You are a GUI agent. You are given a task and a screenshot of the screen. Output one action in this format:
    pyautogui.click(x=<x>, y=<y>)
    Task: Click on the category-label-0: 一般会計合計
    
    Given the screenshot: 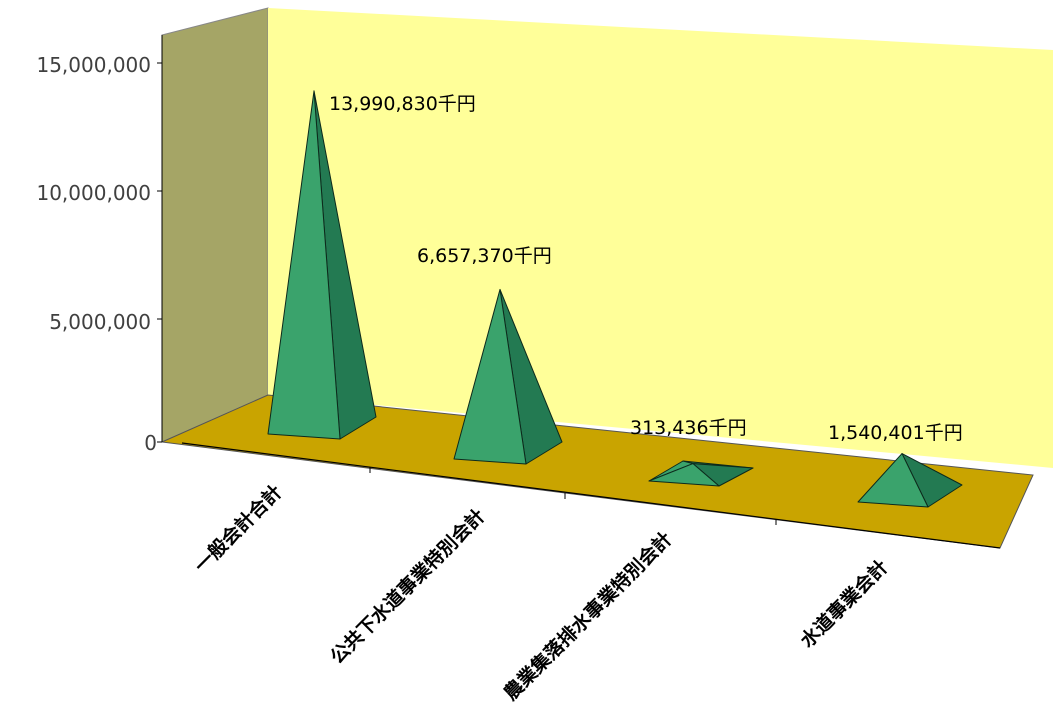 What is the action you would take?
    pyautogui.click(x=238, y=528)
    